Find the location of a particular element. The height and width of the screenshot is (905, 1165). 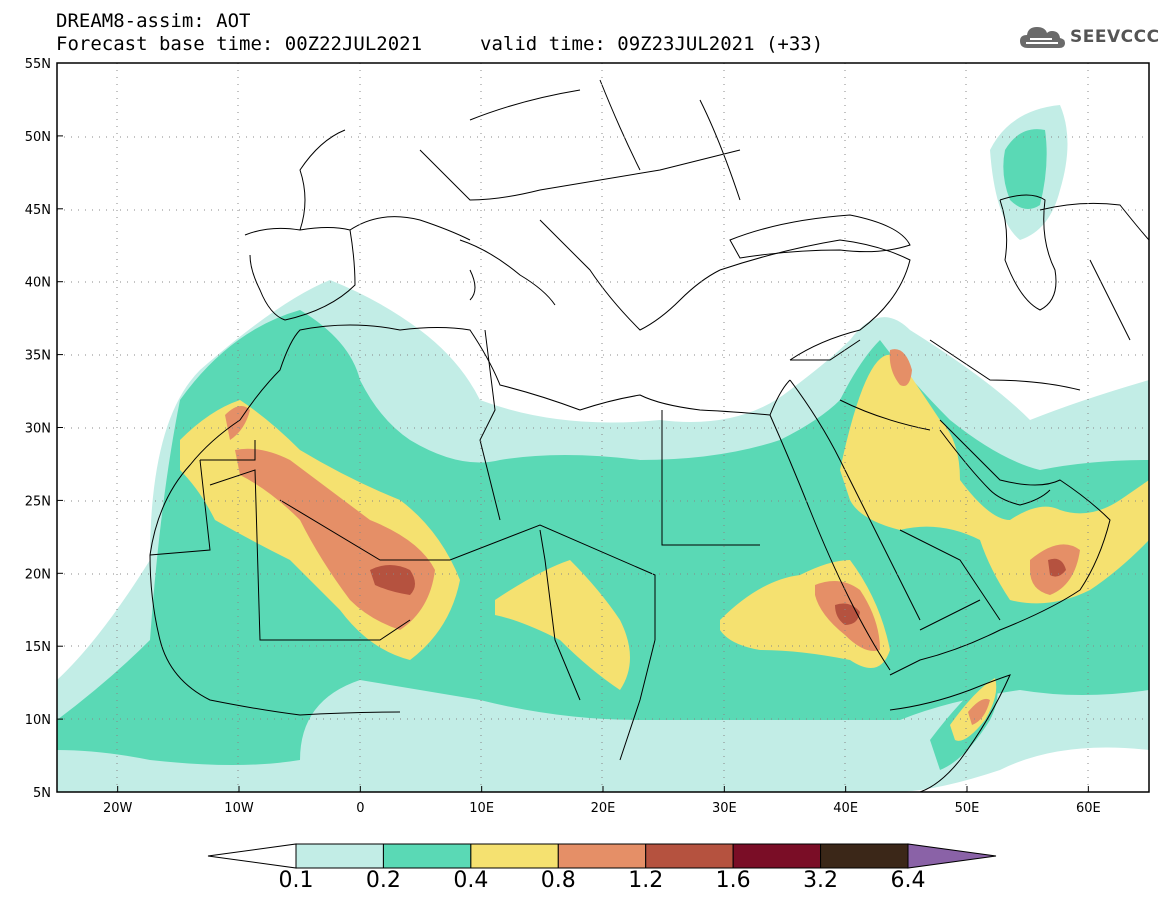

coastline-west-africa is located at coordinates (275, 635).